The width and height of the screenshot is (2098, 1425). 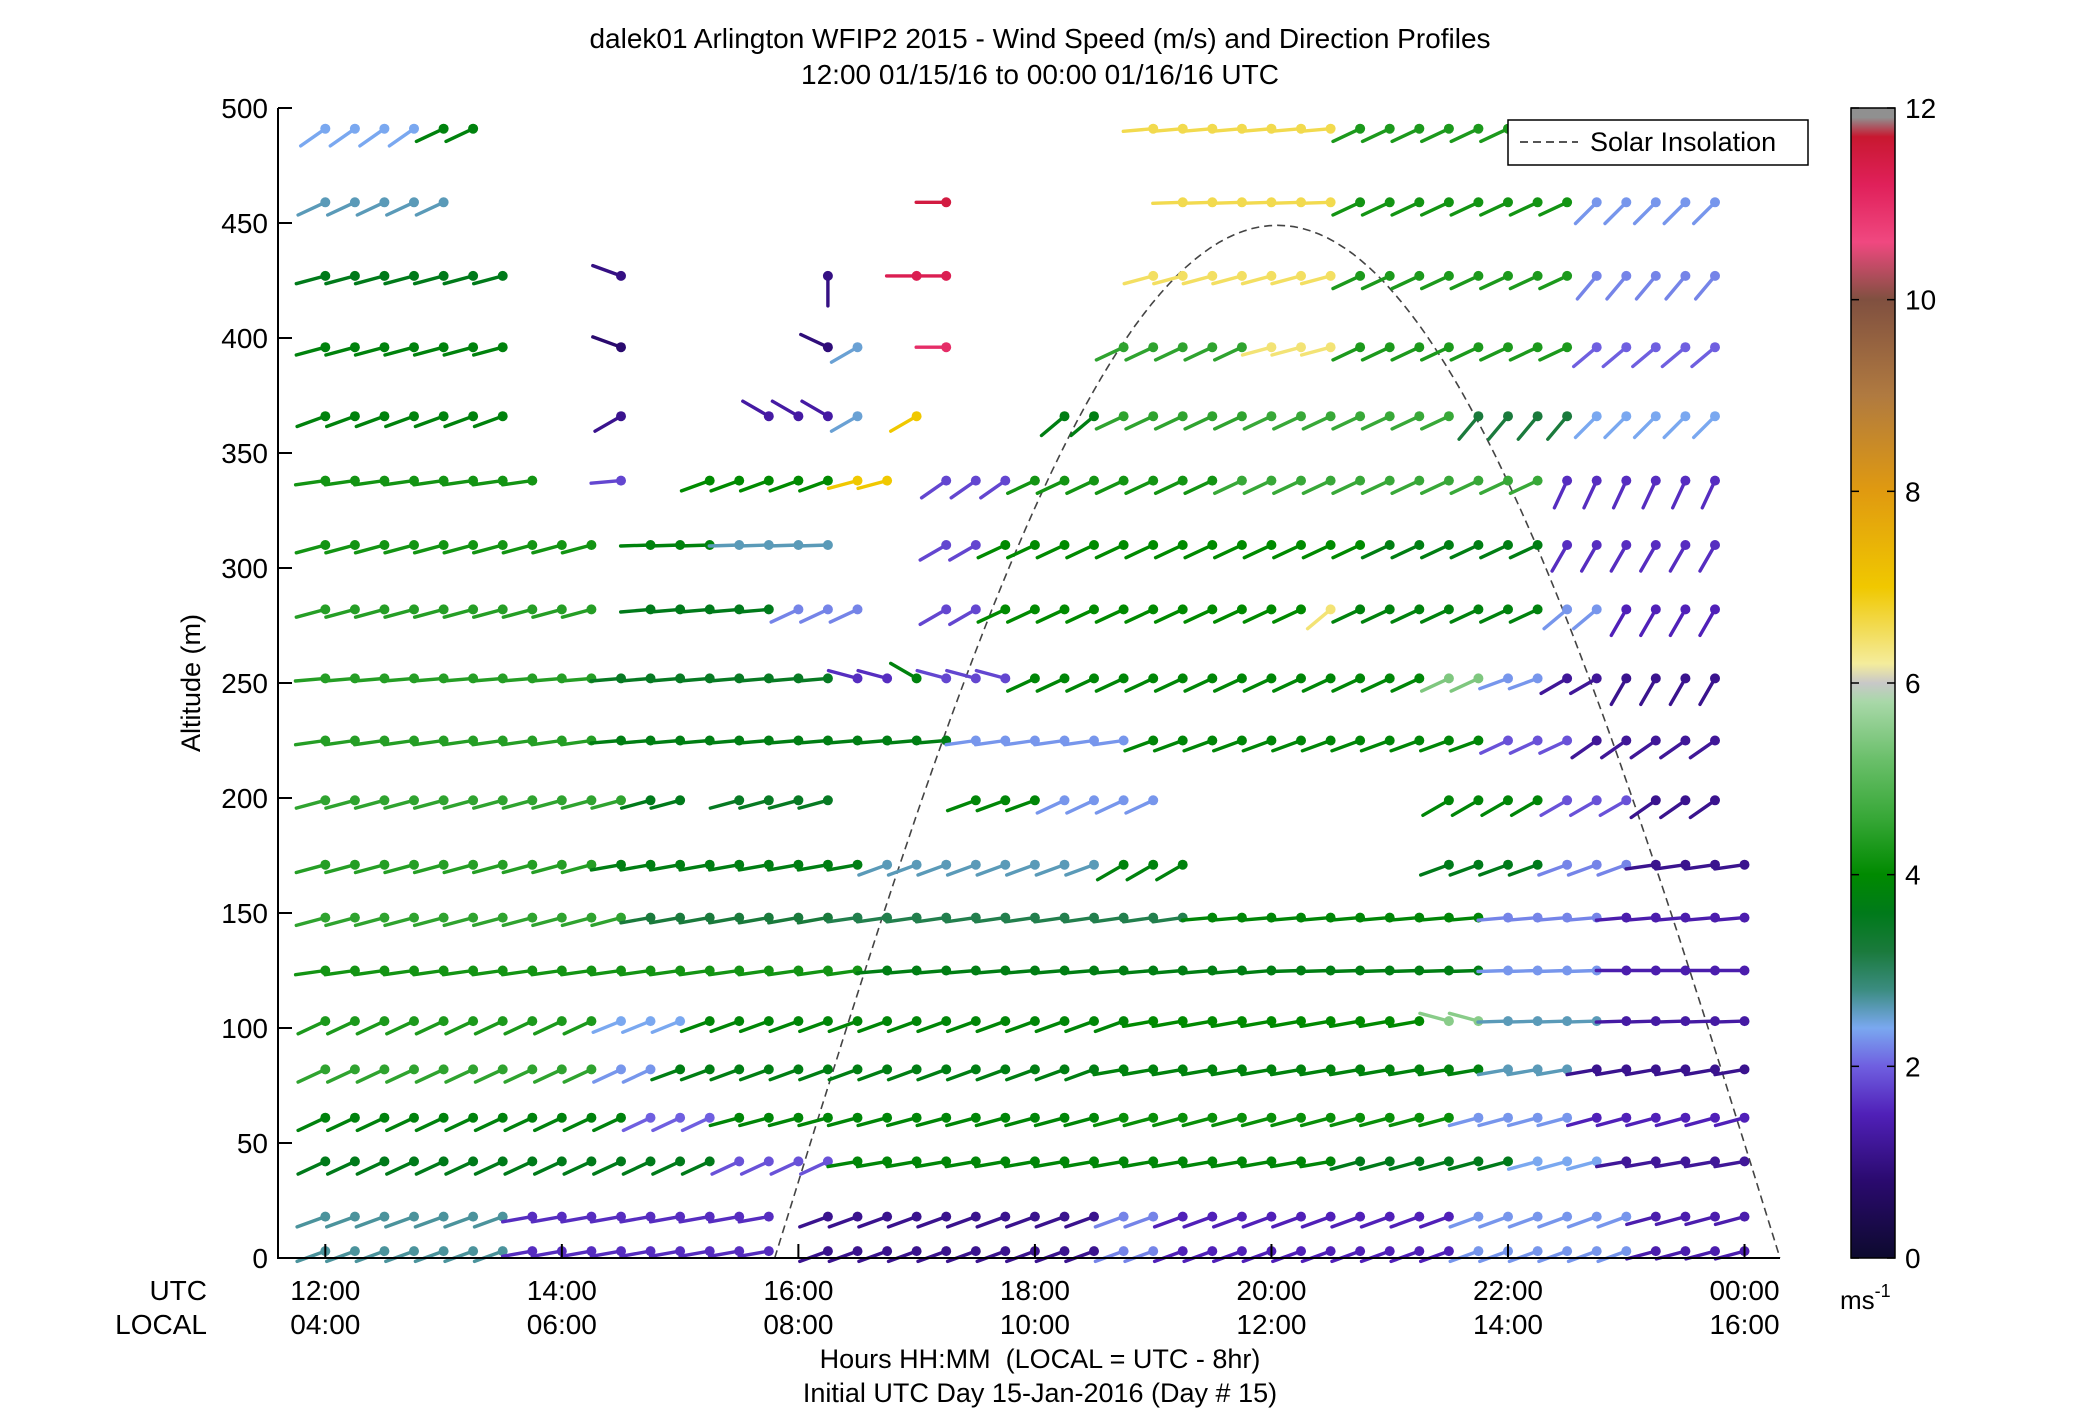 I want to click on y-tick-label: 250, so click(x=244, y=683).